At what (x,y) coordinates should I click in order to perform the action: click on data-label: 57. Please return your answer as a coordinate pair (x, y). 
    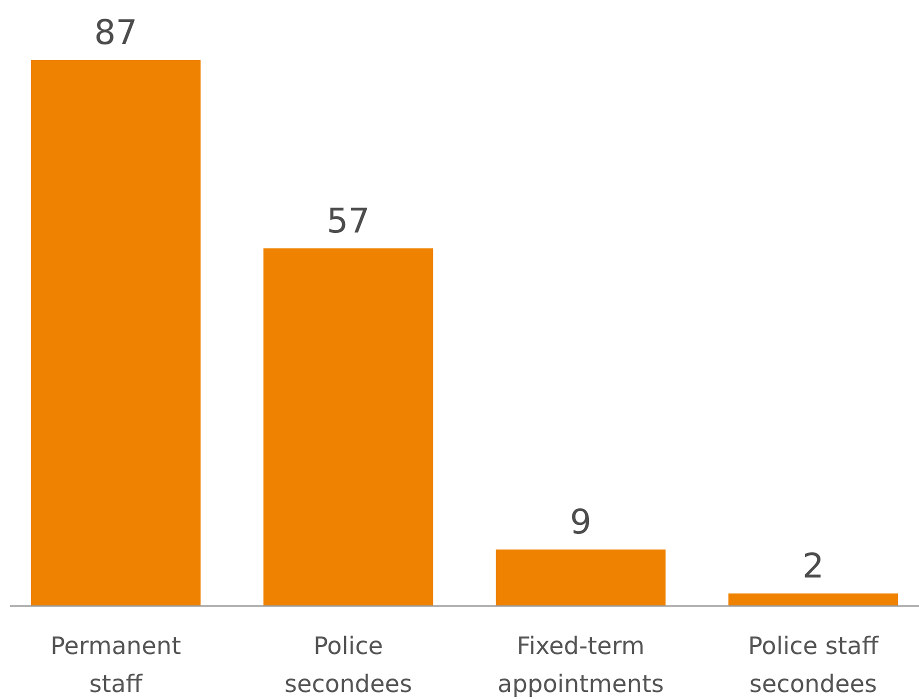
    Looking at the image, I should click on (348, 221).